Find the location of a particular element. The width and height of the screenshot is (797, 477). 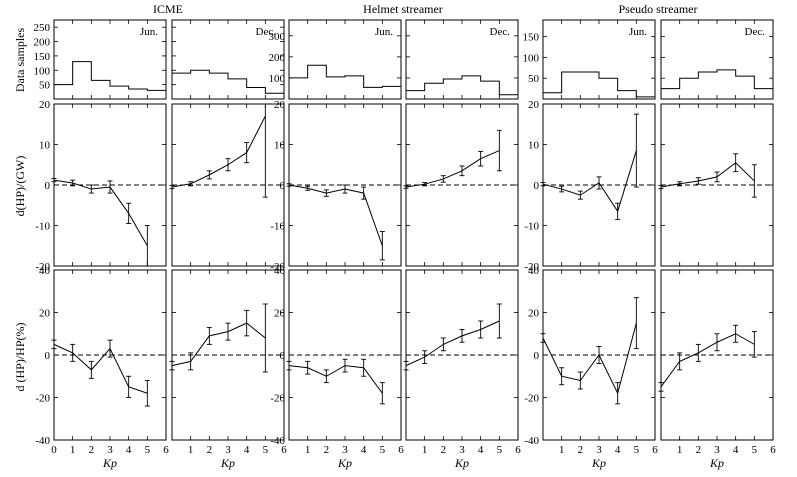

panel-helmet-streamer-dec-data-samples: Dec. is located at coordinates (462, 59).